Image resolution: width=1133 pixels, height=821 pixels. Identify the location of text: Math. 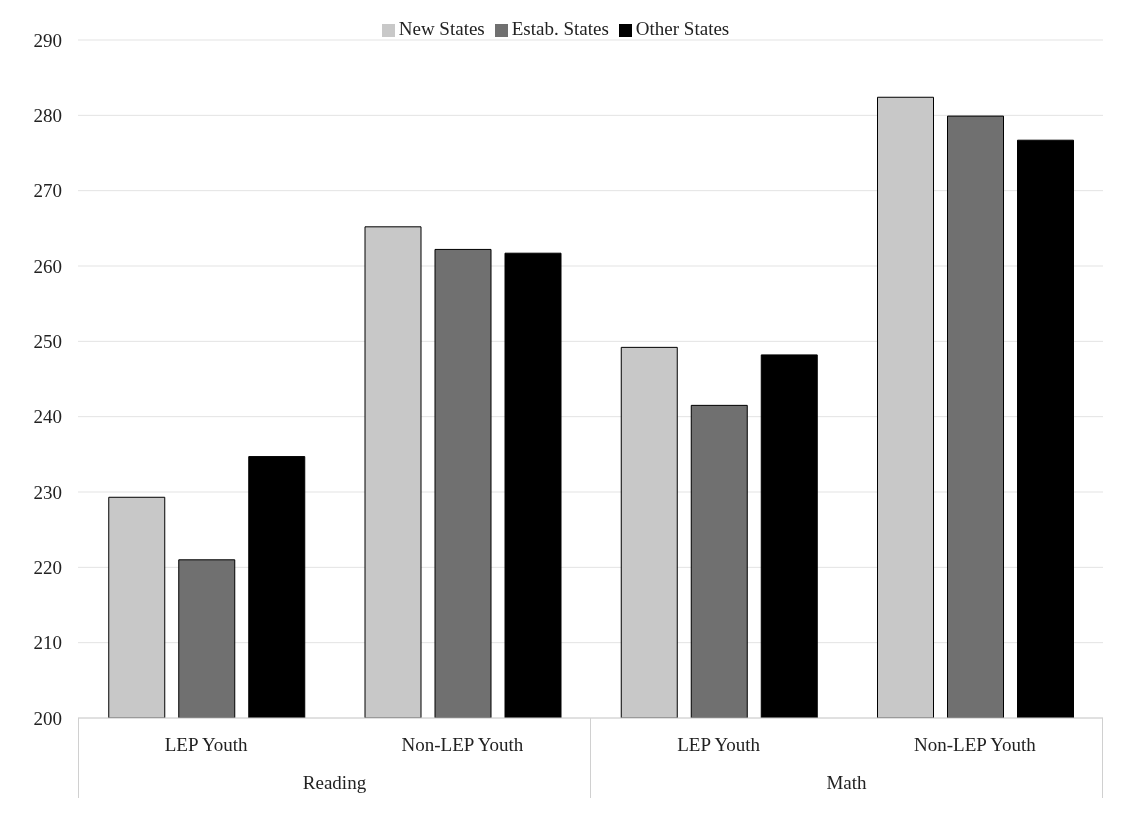
(846, 783).